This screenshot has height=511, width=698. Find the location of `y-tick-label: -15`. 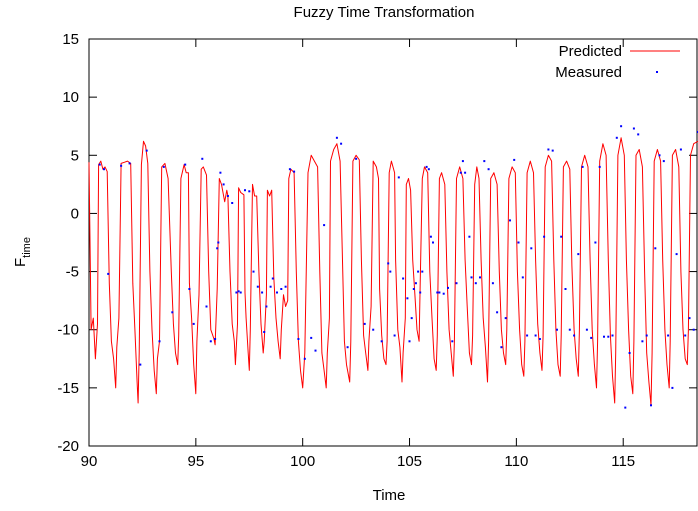

y-tick-label: -15 is located at coordinates (68, 388).